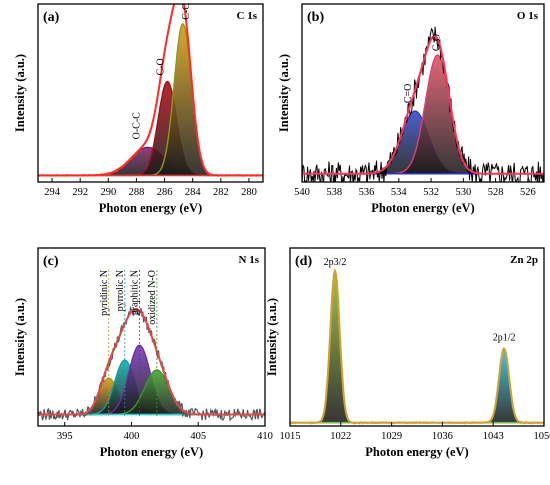 This screenshot has width=550, height=485. What do you see at coordinates (340, 436) in the screenshot?
I see `x-tick-label: 1022` at bounding box center [340, 436].